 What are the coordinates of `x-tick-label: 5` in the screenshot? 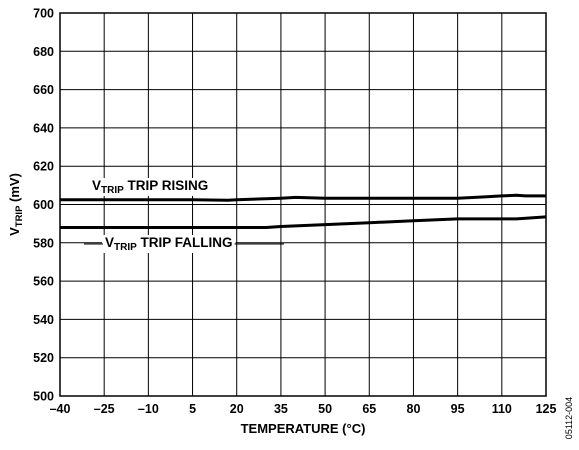 It's located at (192, 409).